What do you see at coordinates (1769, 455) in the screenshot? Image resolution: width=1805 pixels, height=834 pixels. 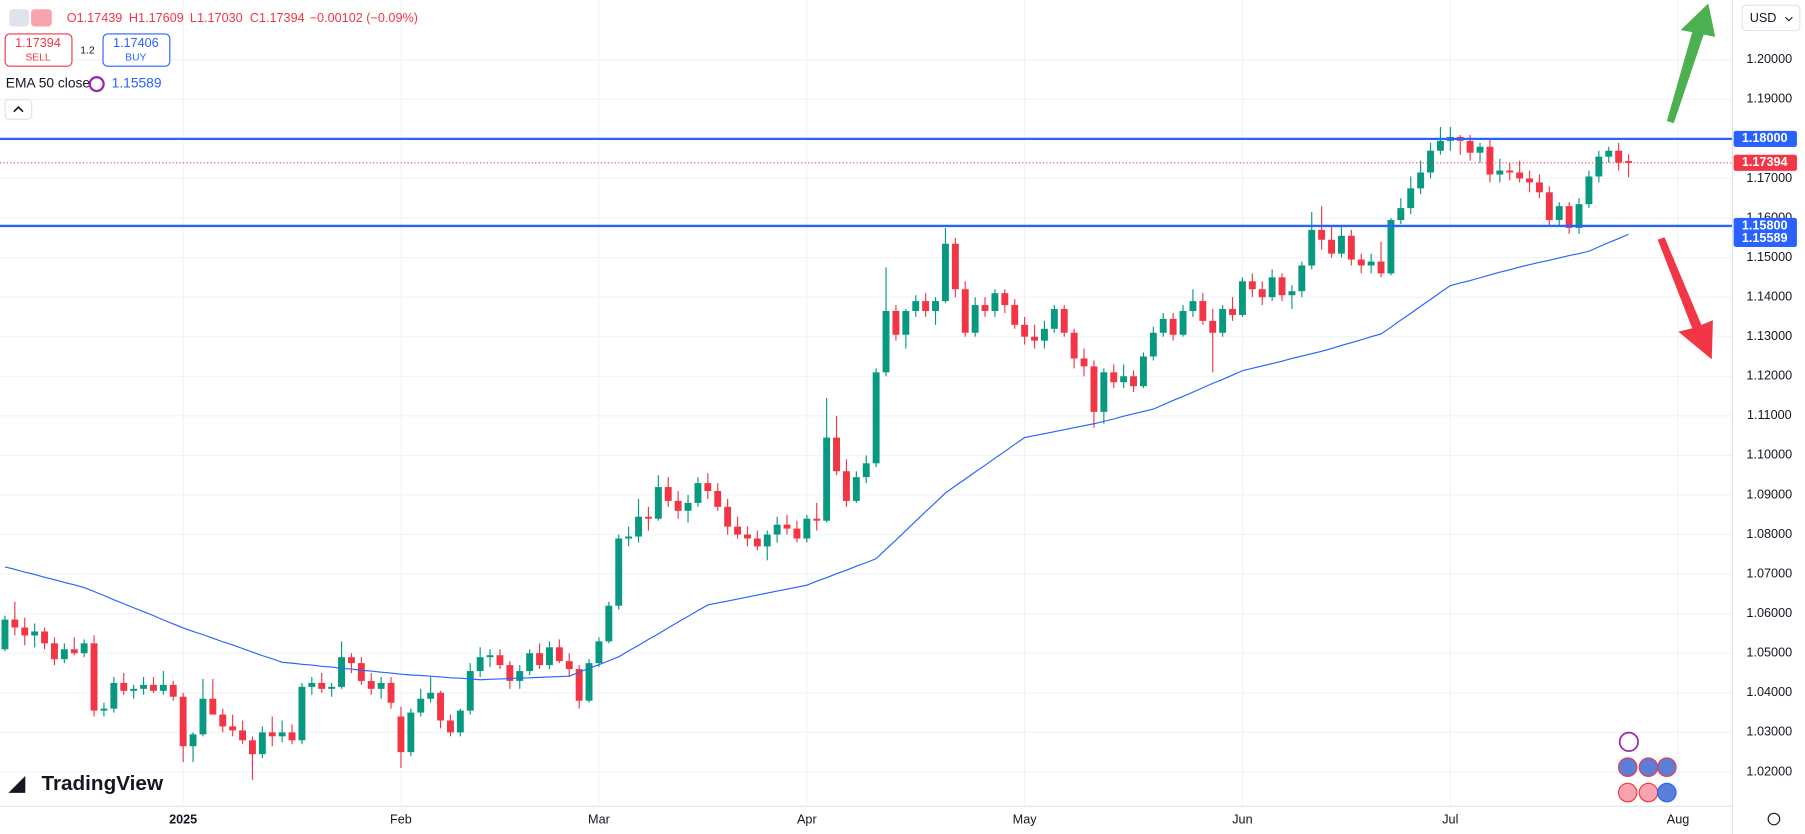 I see `y-tick-label: 1.10000` at bounding box center [1769, 455].